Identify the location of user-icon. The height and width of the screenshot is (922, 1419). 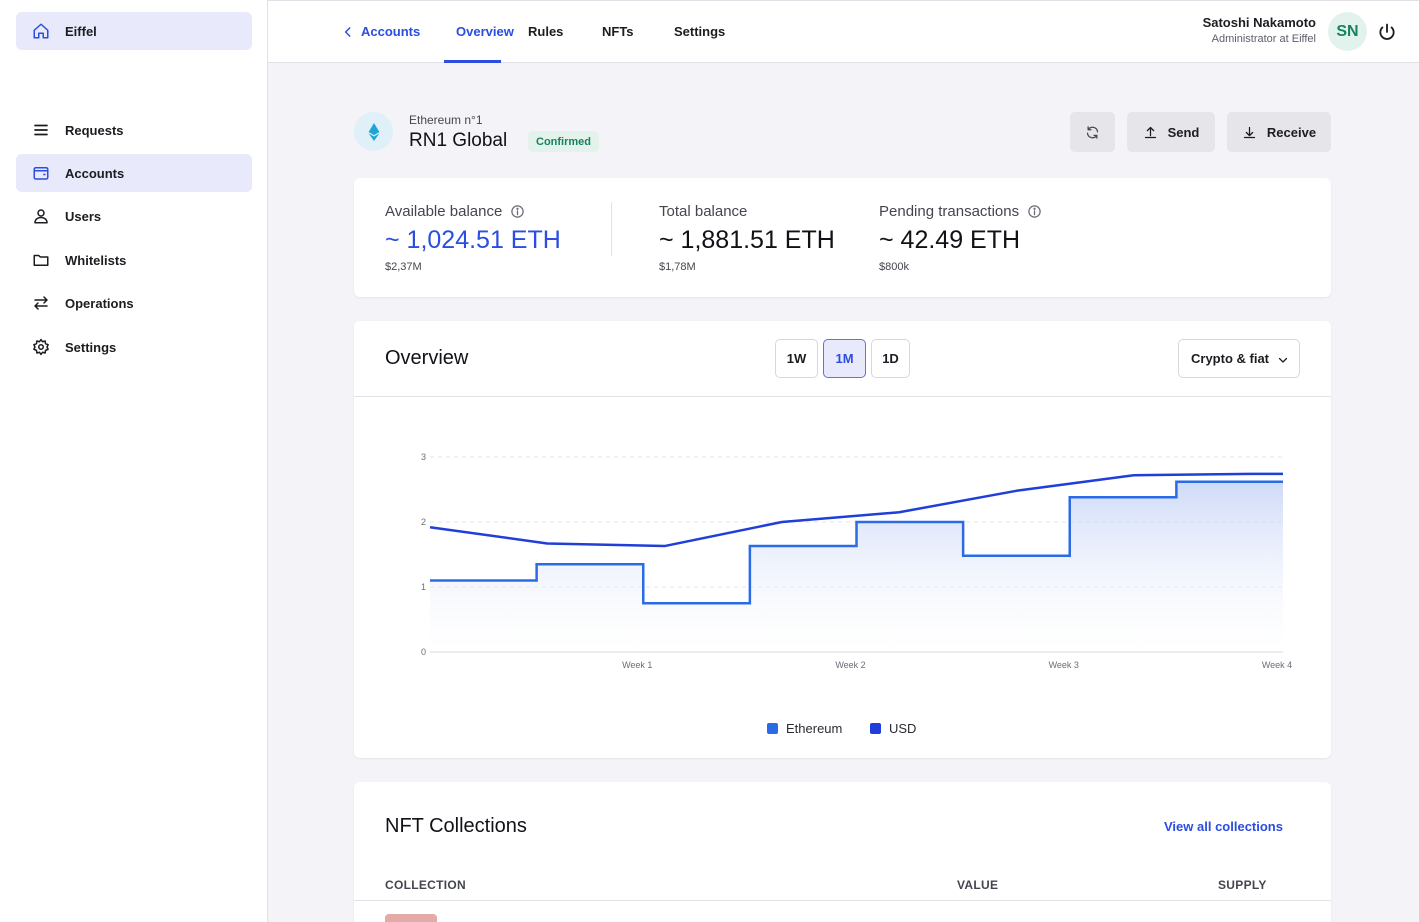
(41, 216).